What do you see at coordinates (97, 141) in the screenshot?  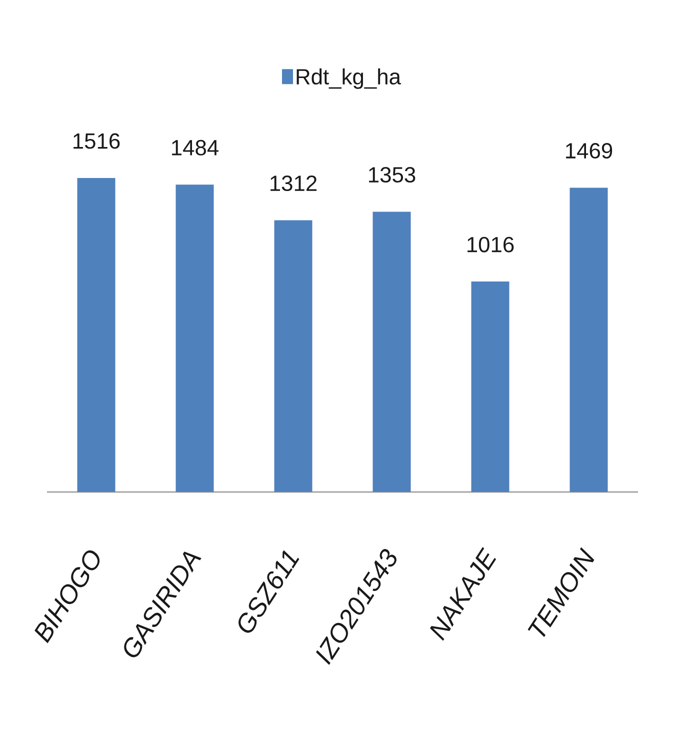 I see `data-label: 1516` at bounding box center [97, 141].